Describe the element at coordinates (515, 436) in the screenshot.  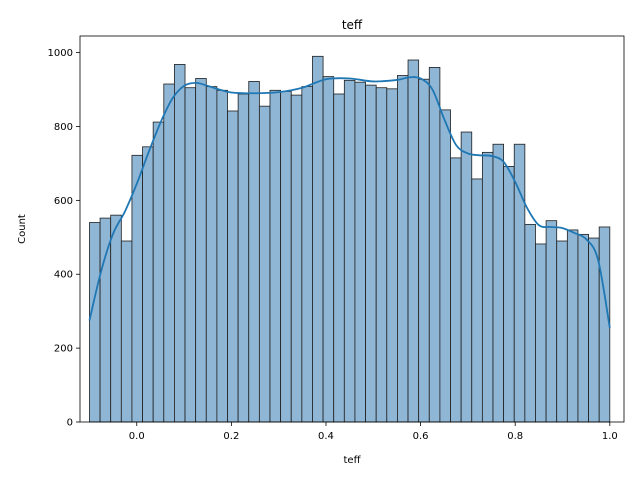
I see `x-tick-label: 0.8` at that location.